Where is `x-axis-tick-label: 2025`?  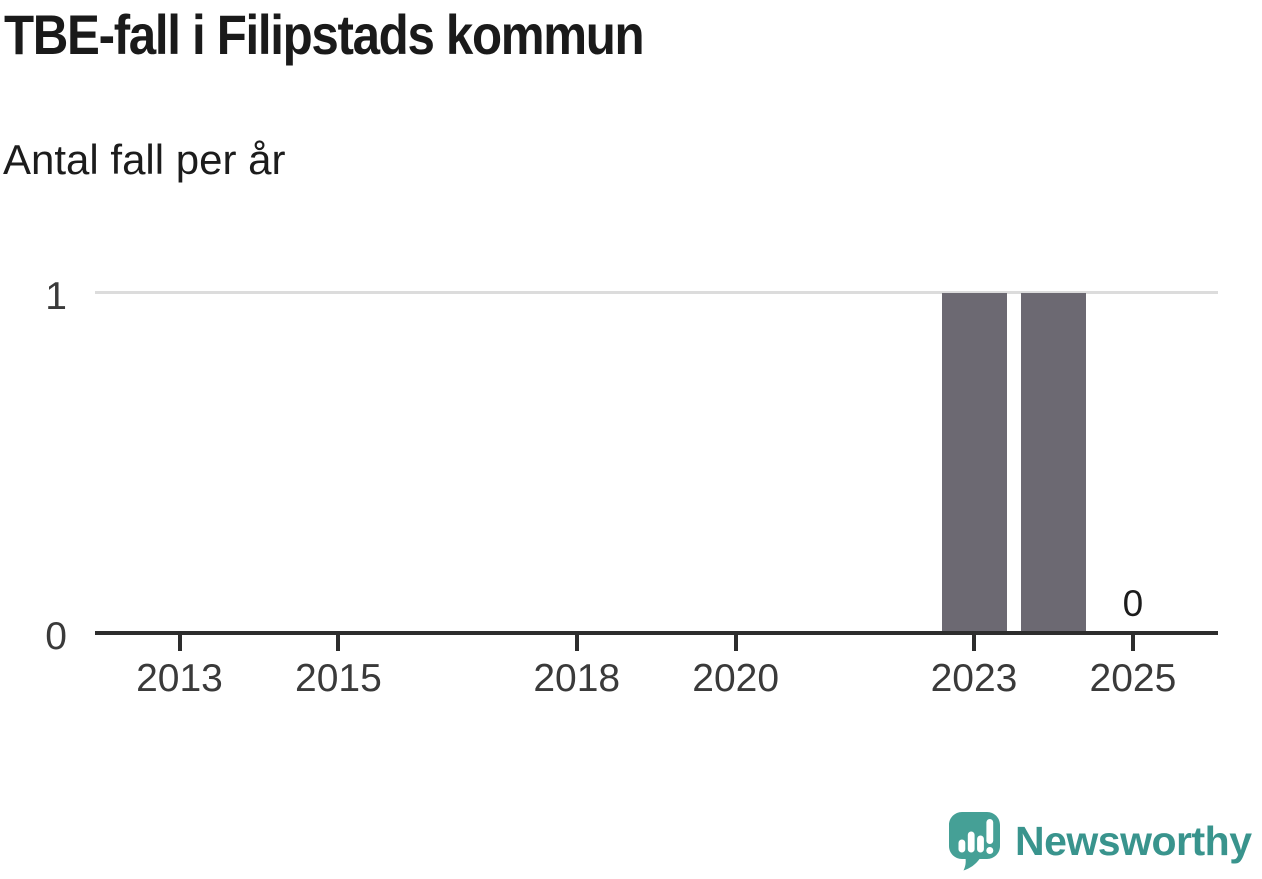 x-axis-tick-label: 2025 is located at coordinates (1133, 678).